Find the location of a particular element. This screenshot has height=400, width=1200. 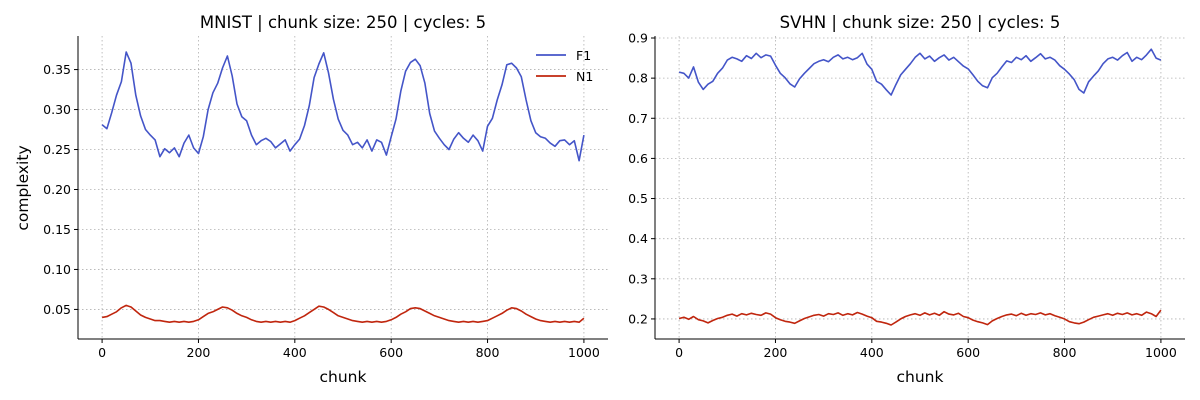

series-line-n1-mnist is located at coordinates (343, 313).